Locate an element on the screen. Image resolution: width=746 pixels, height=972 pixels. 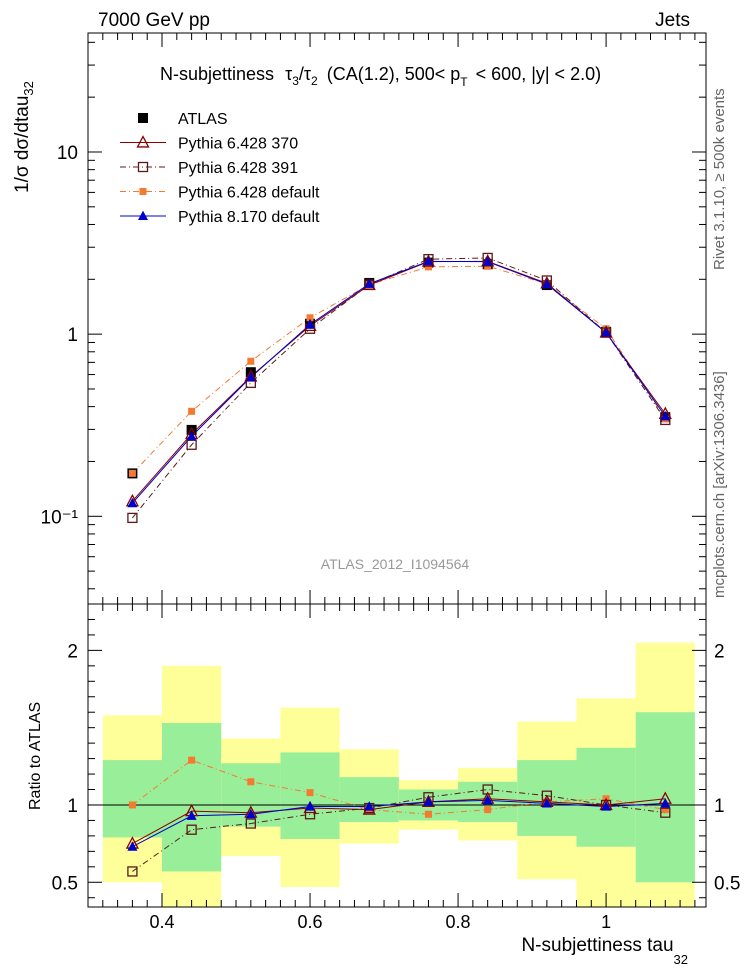
x-tick-label: 0.4 is located at coordinates (161, 922).